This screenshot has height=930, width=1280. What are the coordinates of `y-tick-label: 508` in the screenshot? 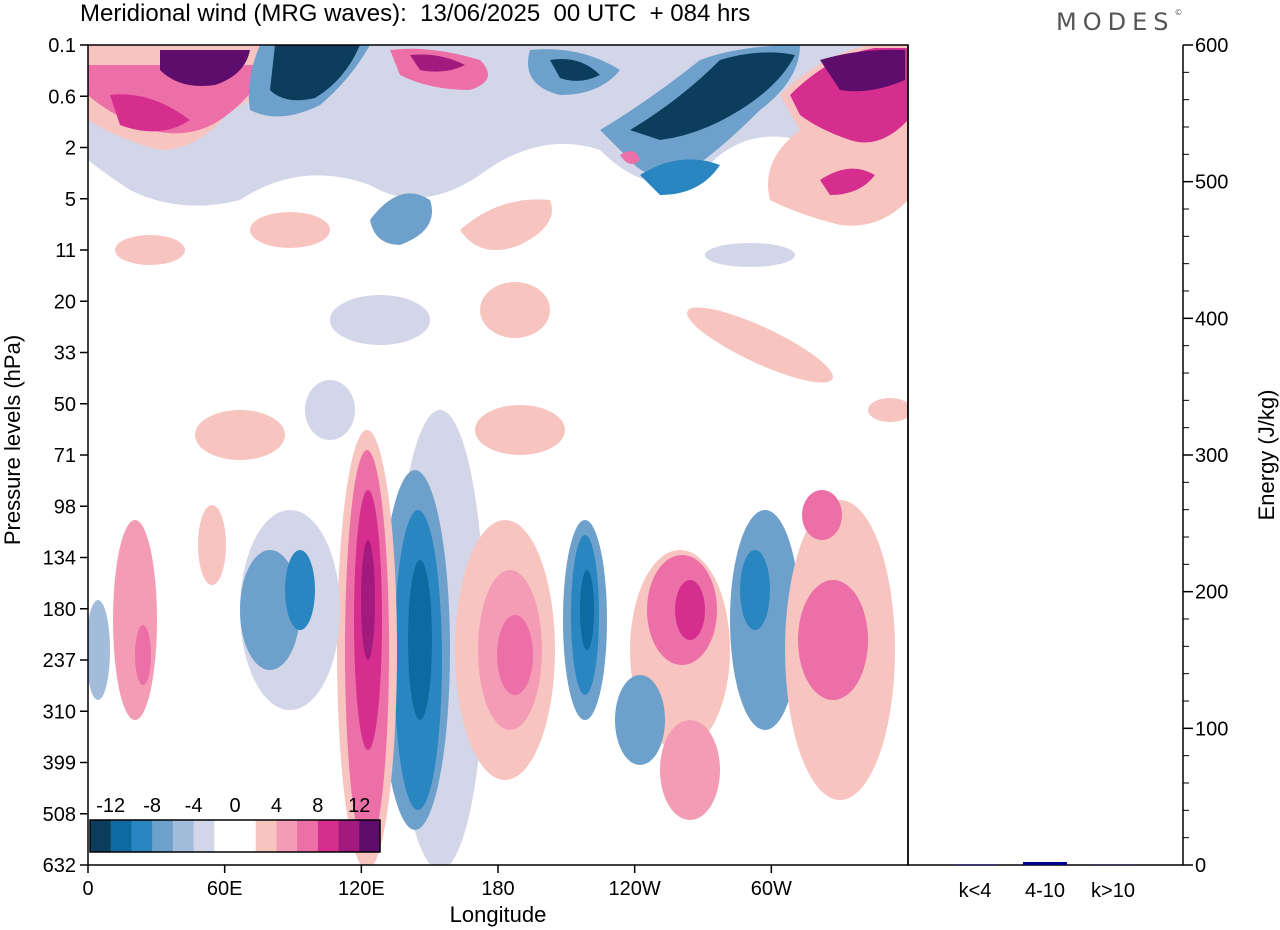 It's located at (59, 815).